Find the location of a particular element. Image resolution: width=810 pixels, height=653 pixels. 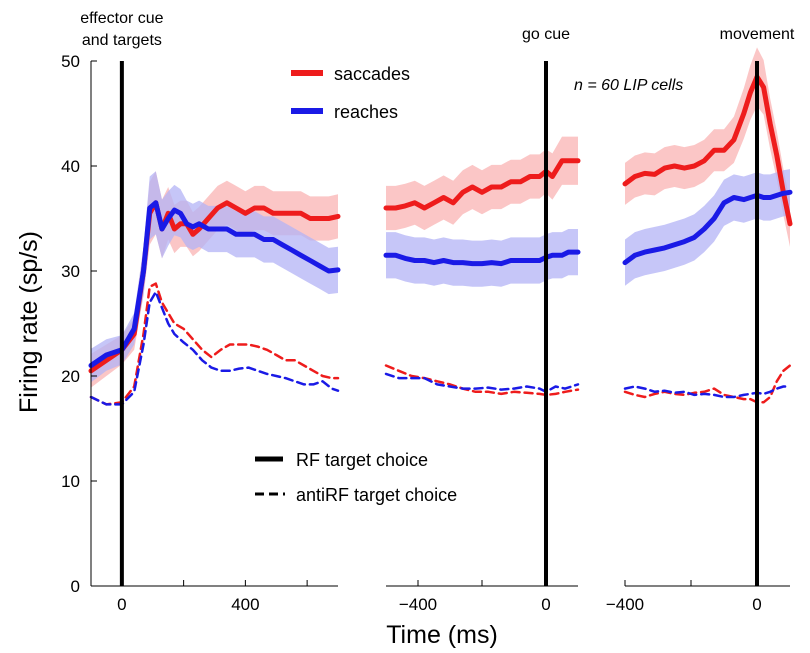

cell-count-annotation: n = 60 LIP cells is located at coordinates (628, 85).